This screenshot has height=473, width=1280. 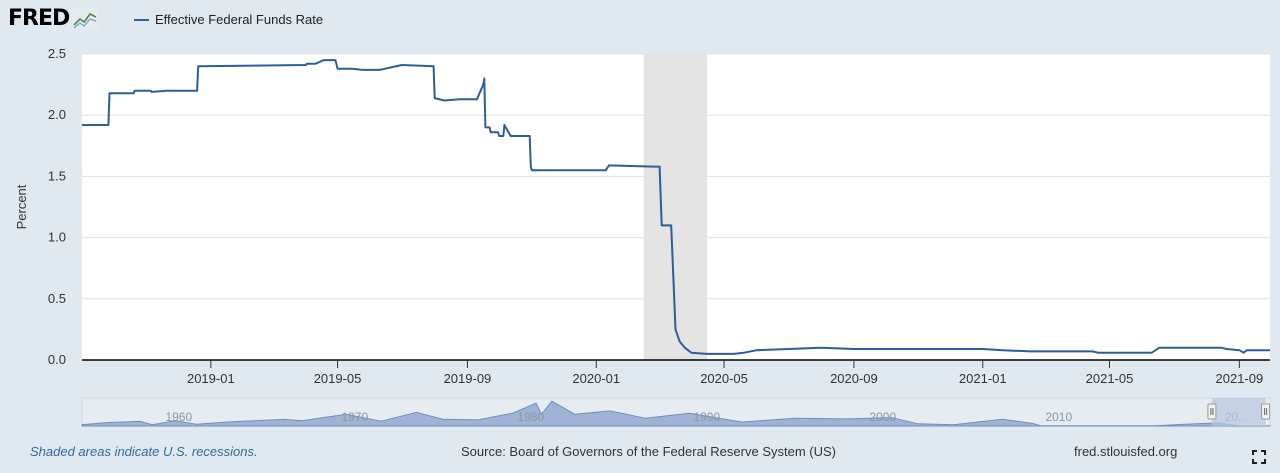 I want to click on y-axis-label: Percent, so click(x=21, y=206).